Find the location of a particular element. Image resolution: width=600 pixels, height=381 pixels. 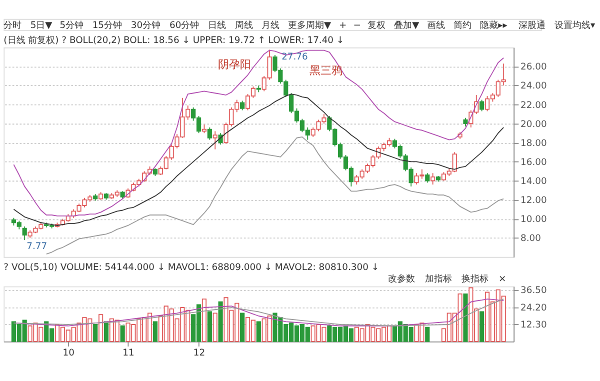

x-tick-label: 10 is located at coordinates (68, 353).